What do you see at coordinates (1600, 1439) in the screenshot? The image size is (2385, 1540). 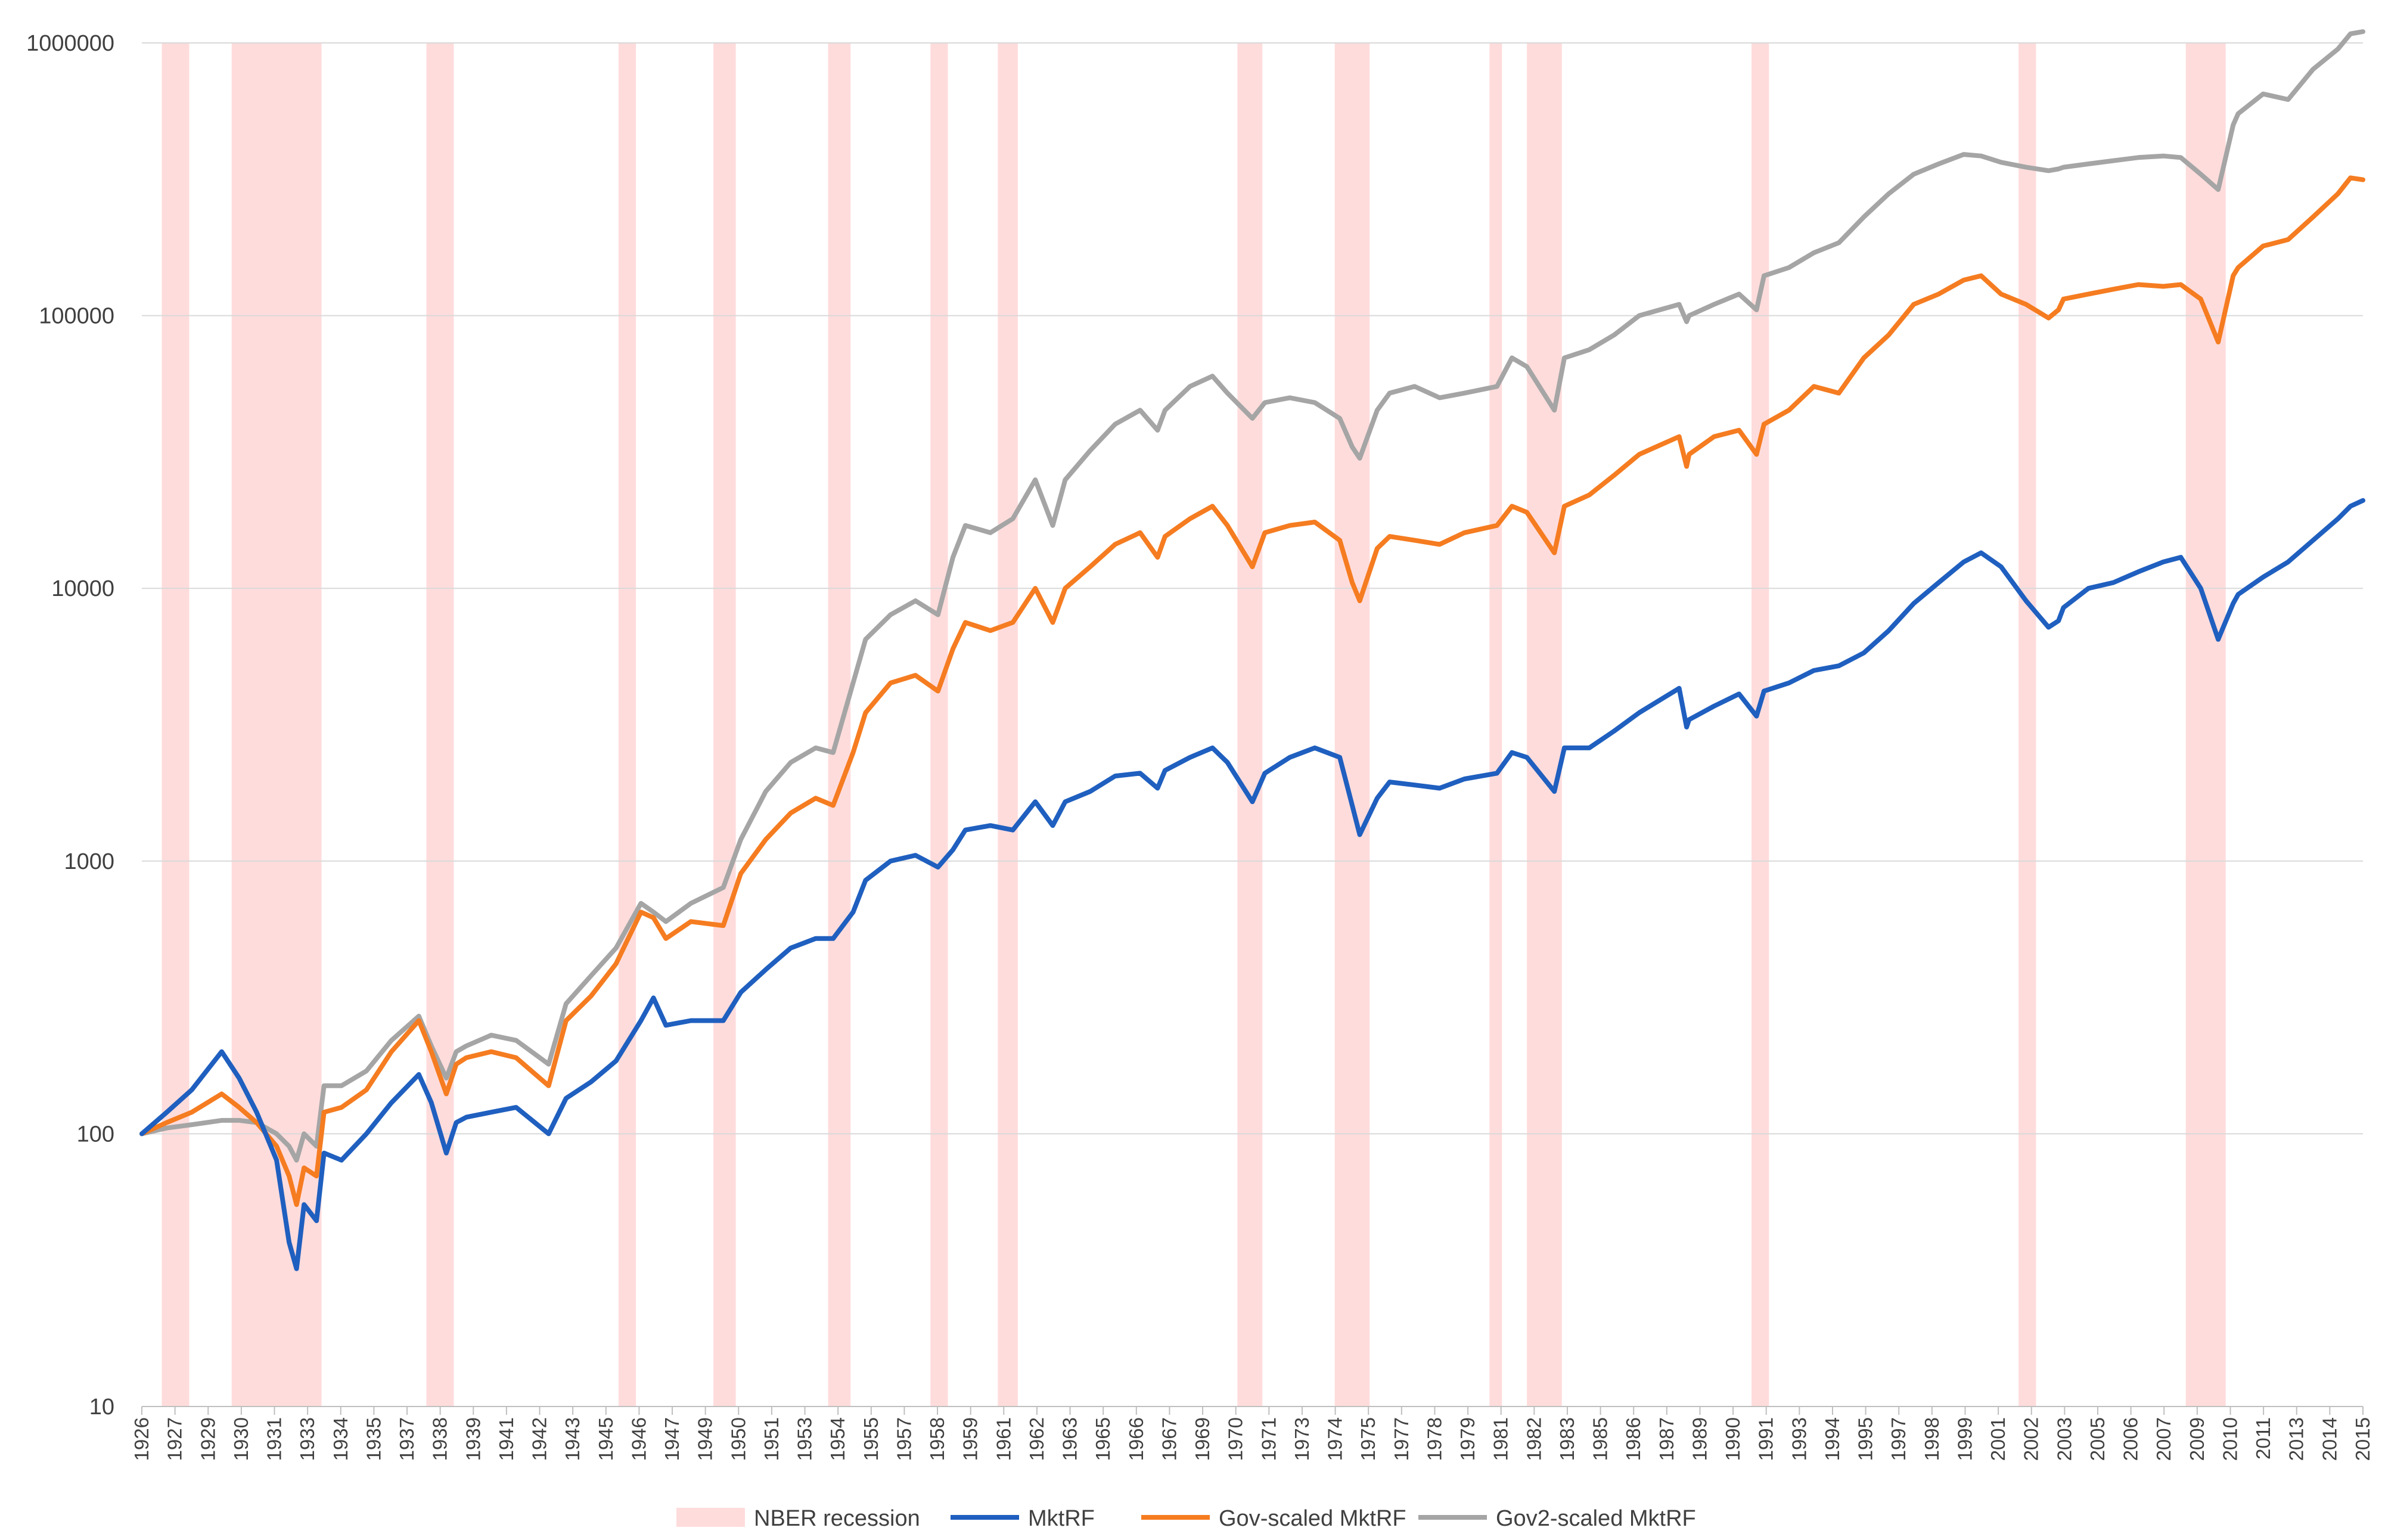 I see `x-tick-label: 1985` at bounding box center [1600, 1439].